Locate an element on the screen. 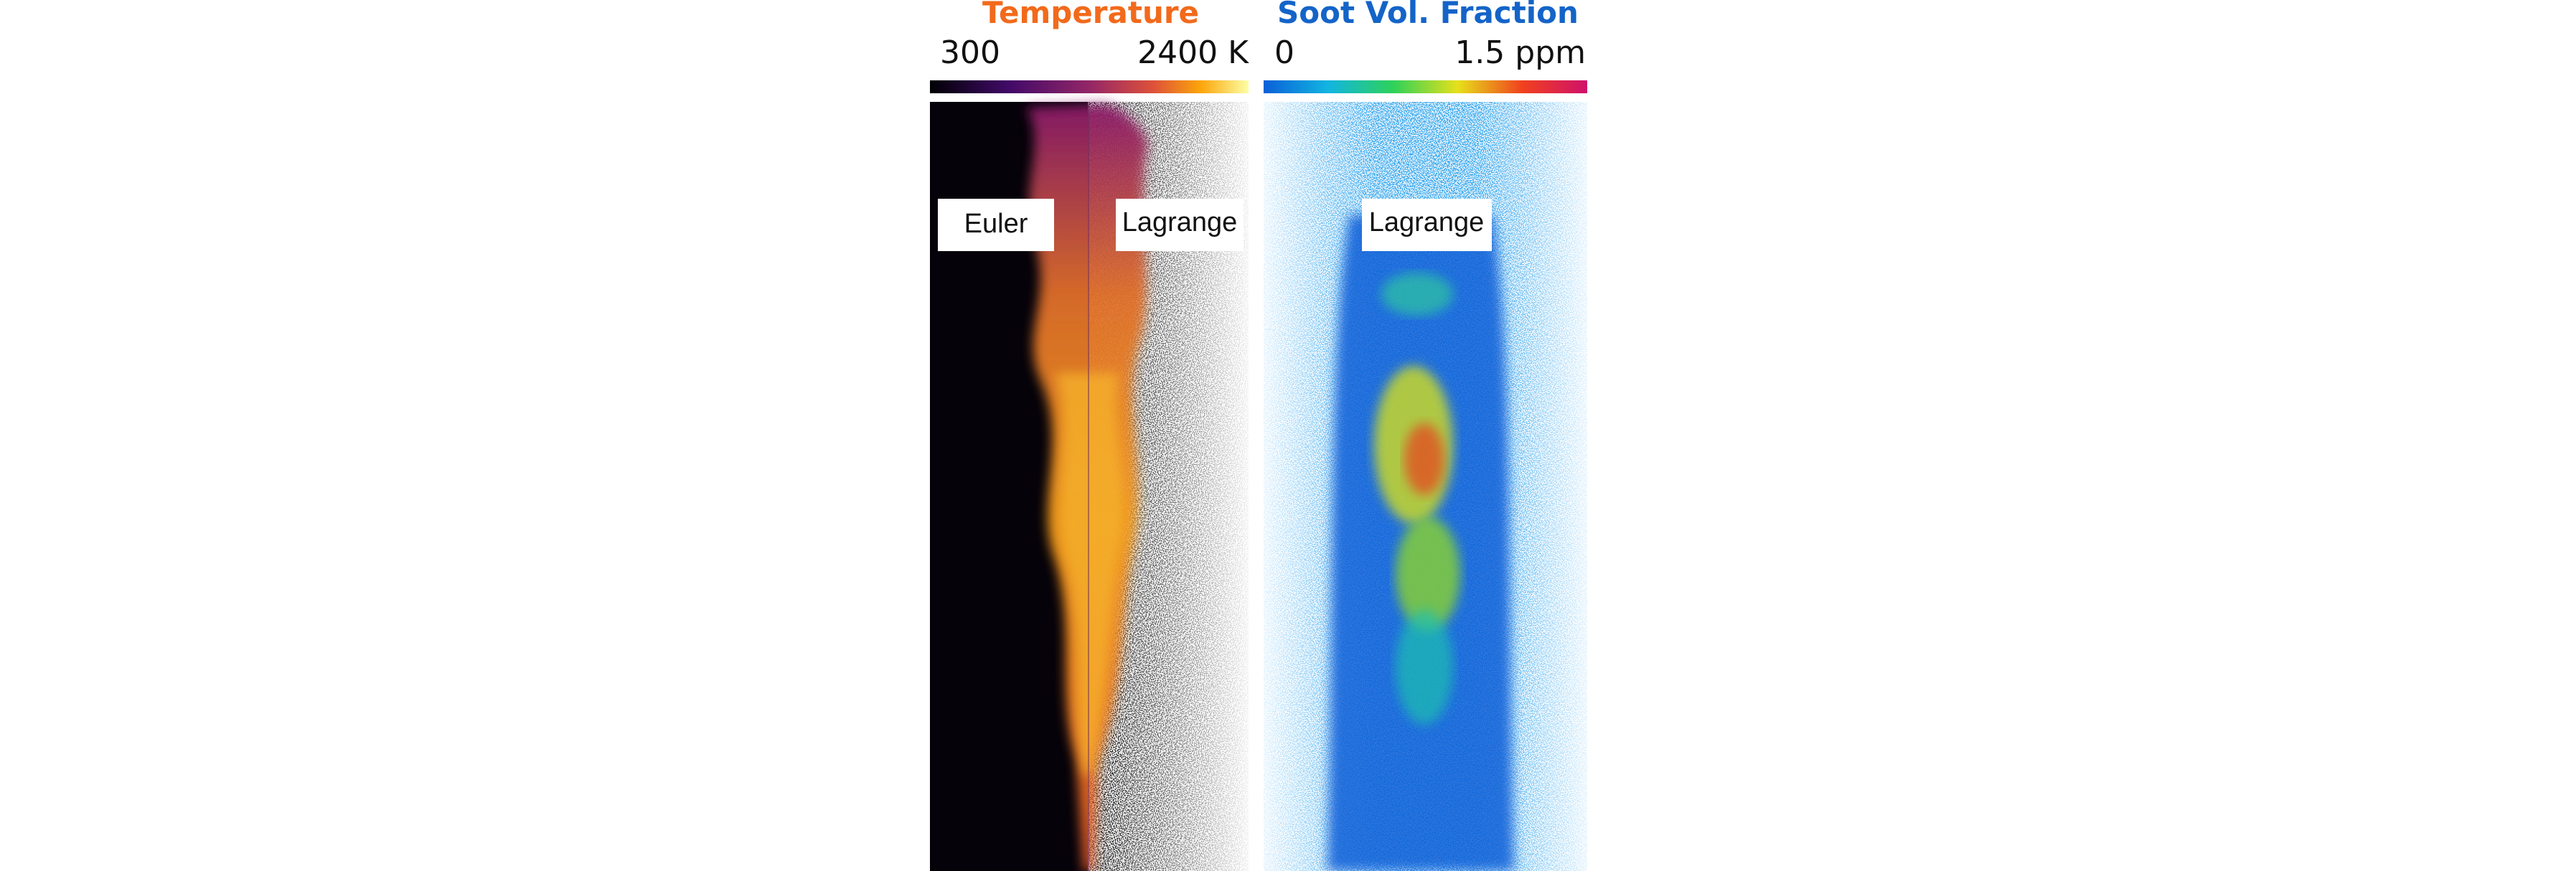  region-label: Euler is located at coordinates (996, 224).